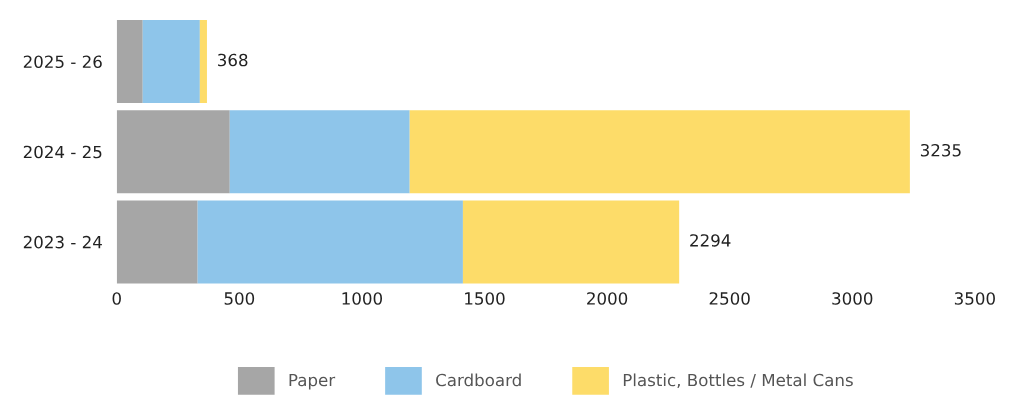  What do you see at coordinates (233, 60) in the screenshot?
I see `total-label: 368` at bounding box center [233, 60].